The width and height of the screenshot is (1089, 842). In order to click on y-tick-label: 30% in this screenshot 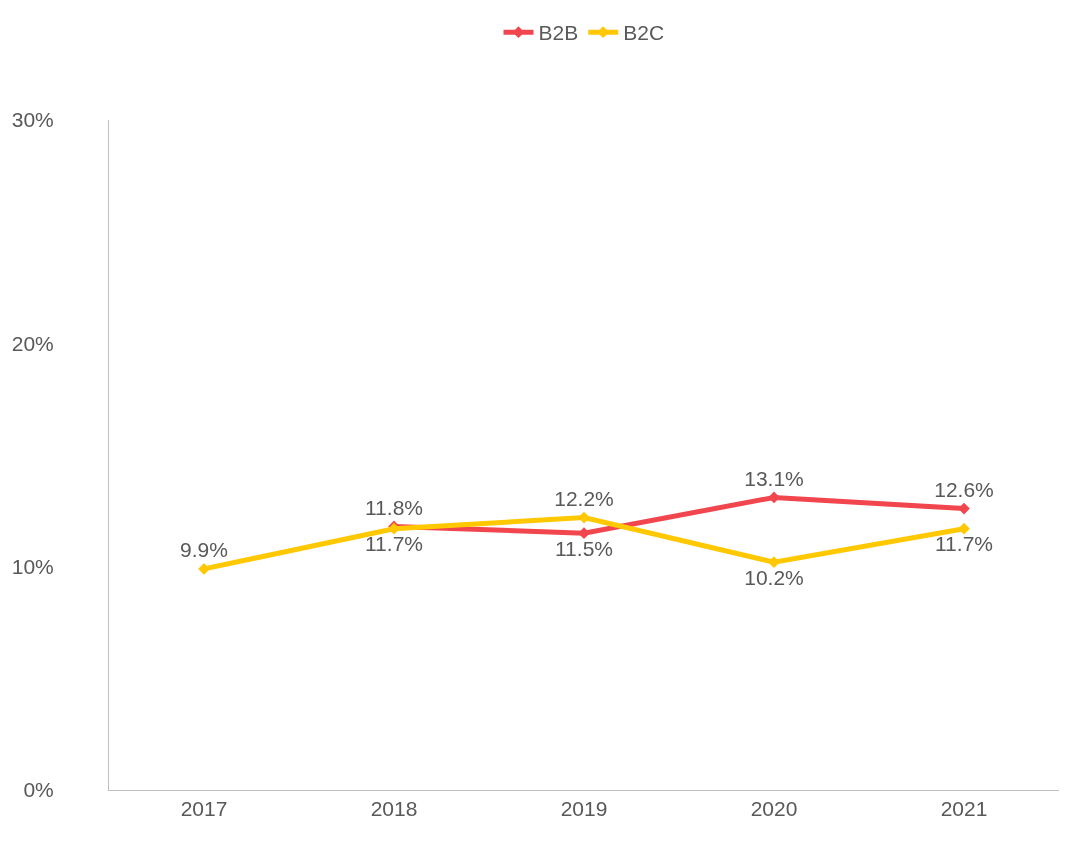, I will do `click(32, 120)`.